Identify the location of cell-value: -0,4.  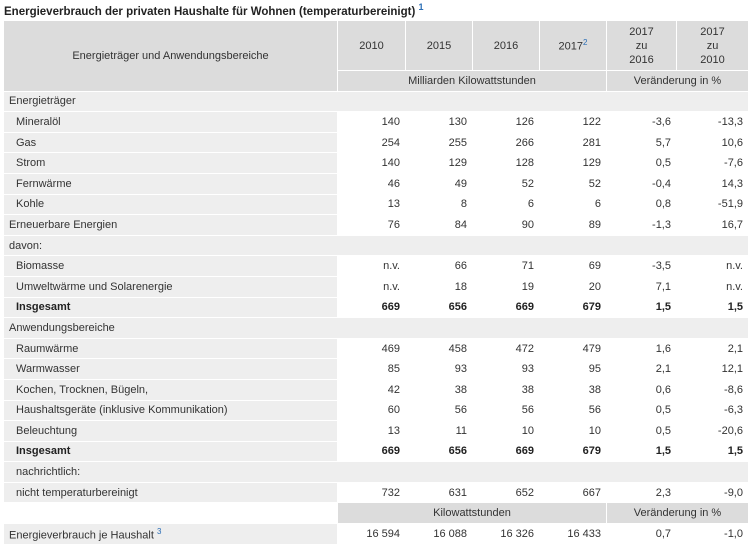
(641, 183).